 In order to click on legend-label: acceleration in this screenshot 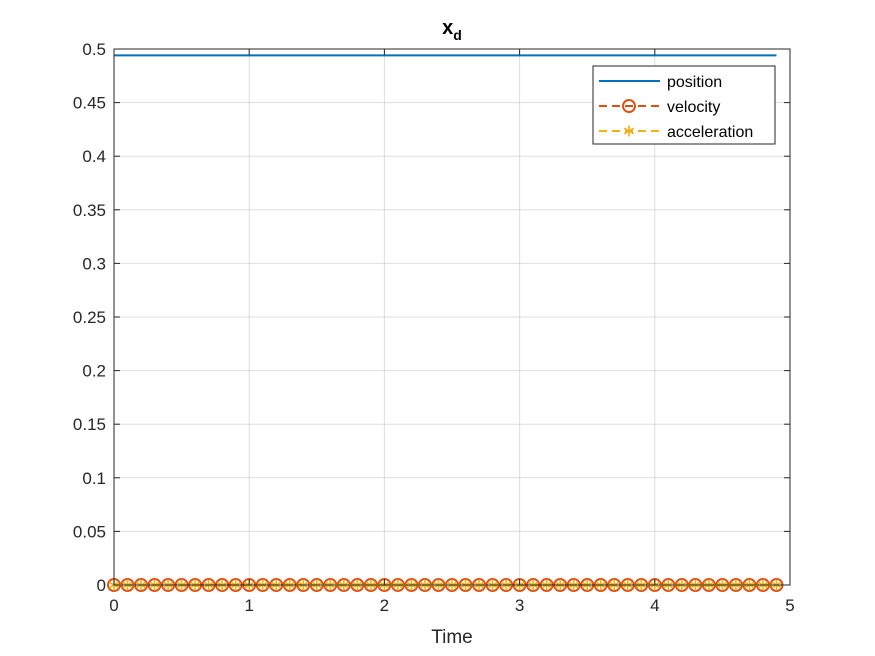, I will do `click(710, 132)`.